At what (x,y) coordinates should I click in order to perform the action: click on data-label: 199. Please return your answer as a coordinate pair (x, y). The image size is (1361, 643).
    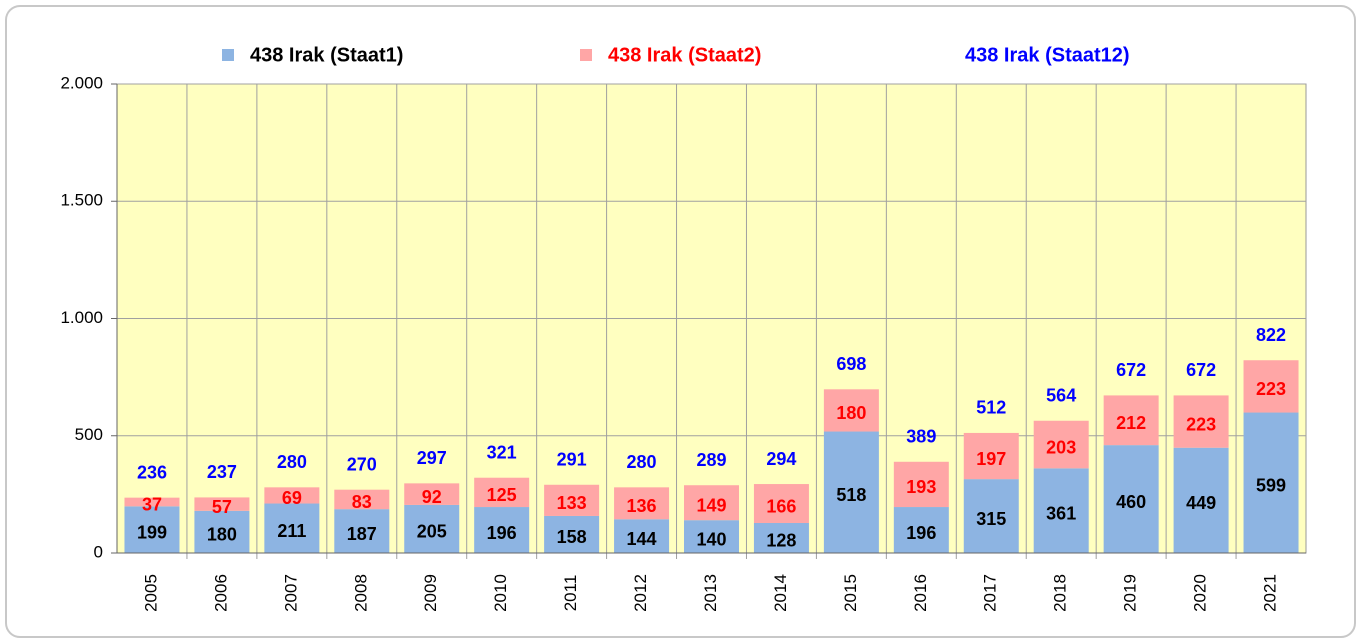
    Looking at the image, I should click on (152, 532).